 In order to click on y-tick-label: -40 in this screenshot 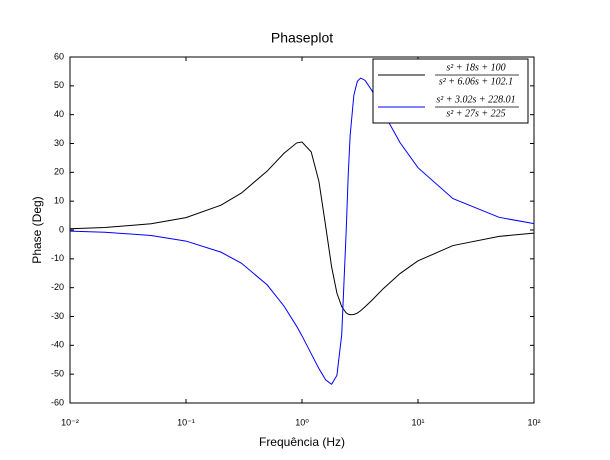, I will do `click(57, 345)`.